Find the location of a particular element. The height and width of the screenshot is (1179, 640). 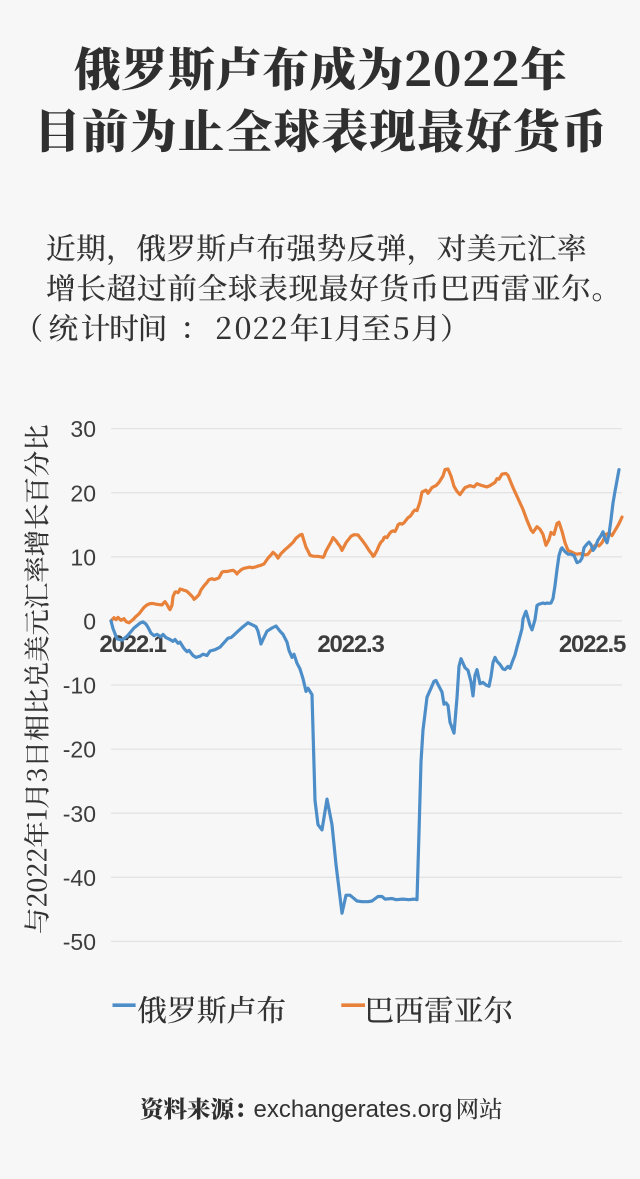

svg-text: 2022.3 is located at coordinates (350, 644).